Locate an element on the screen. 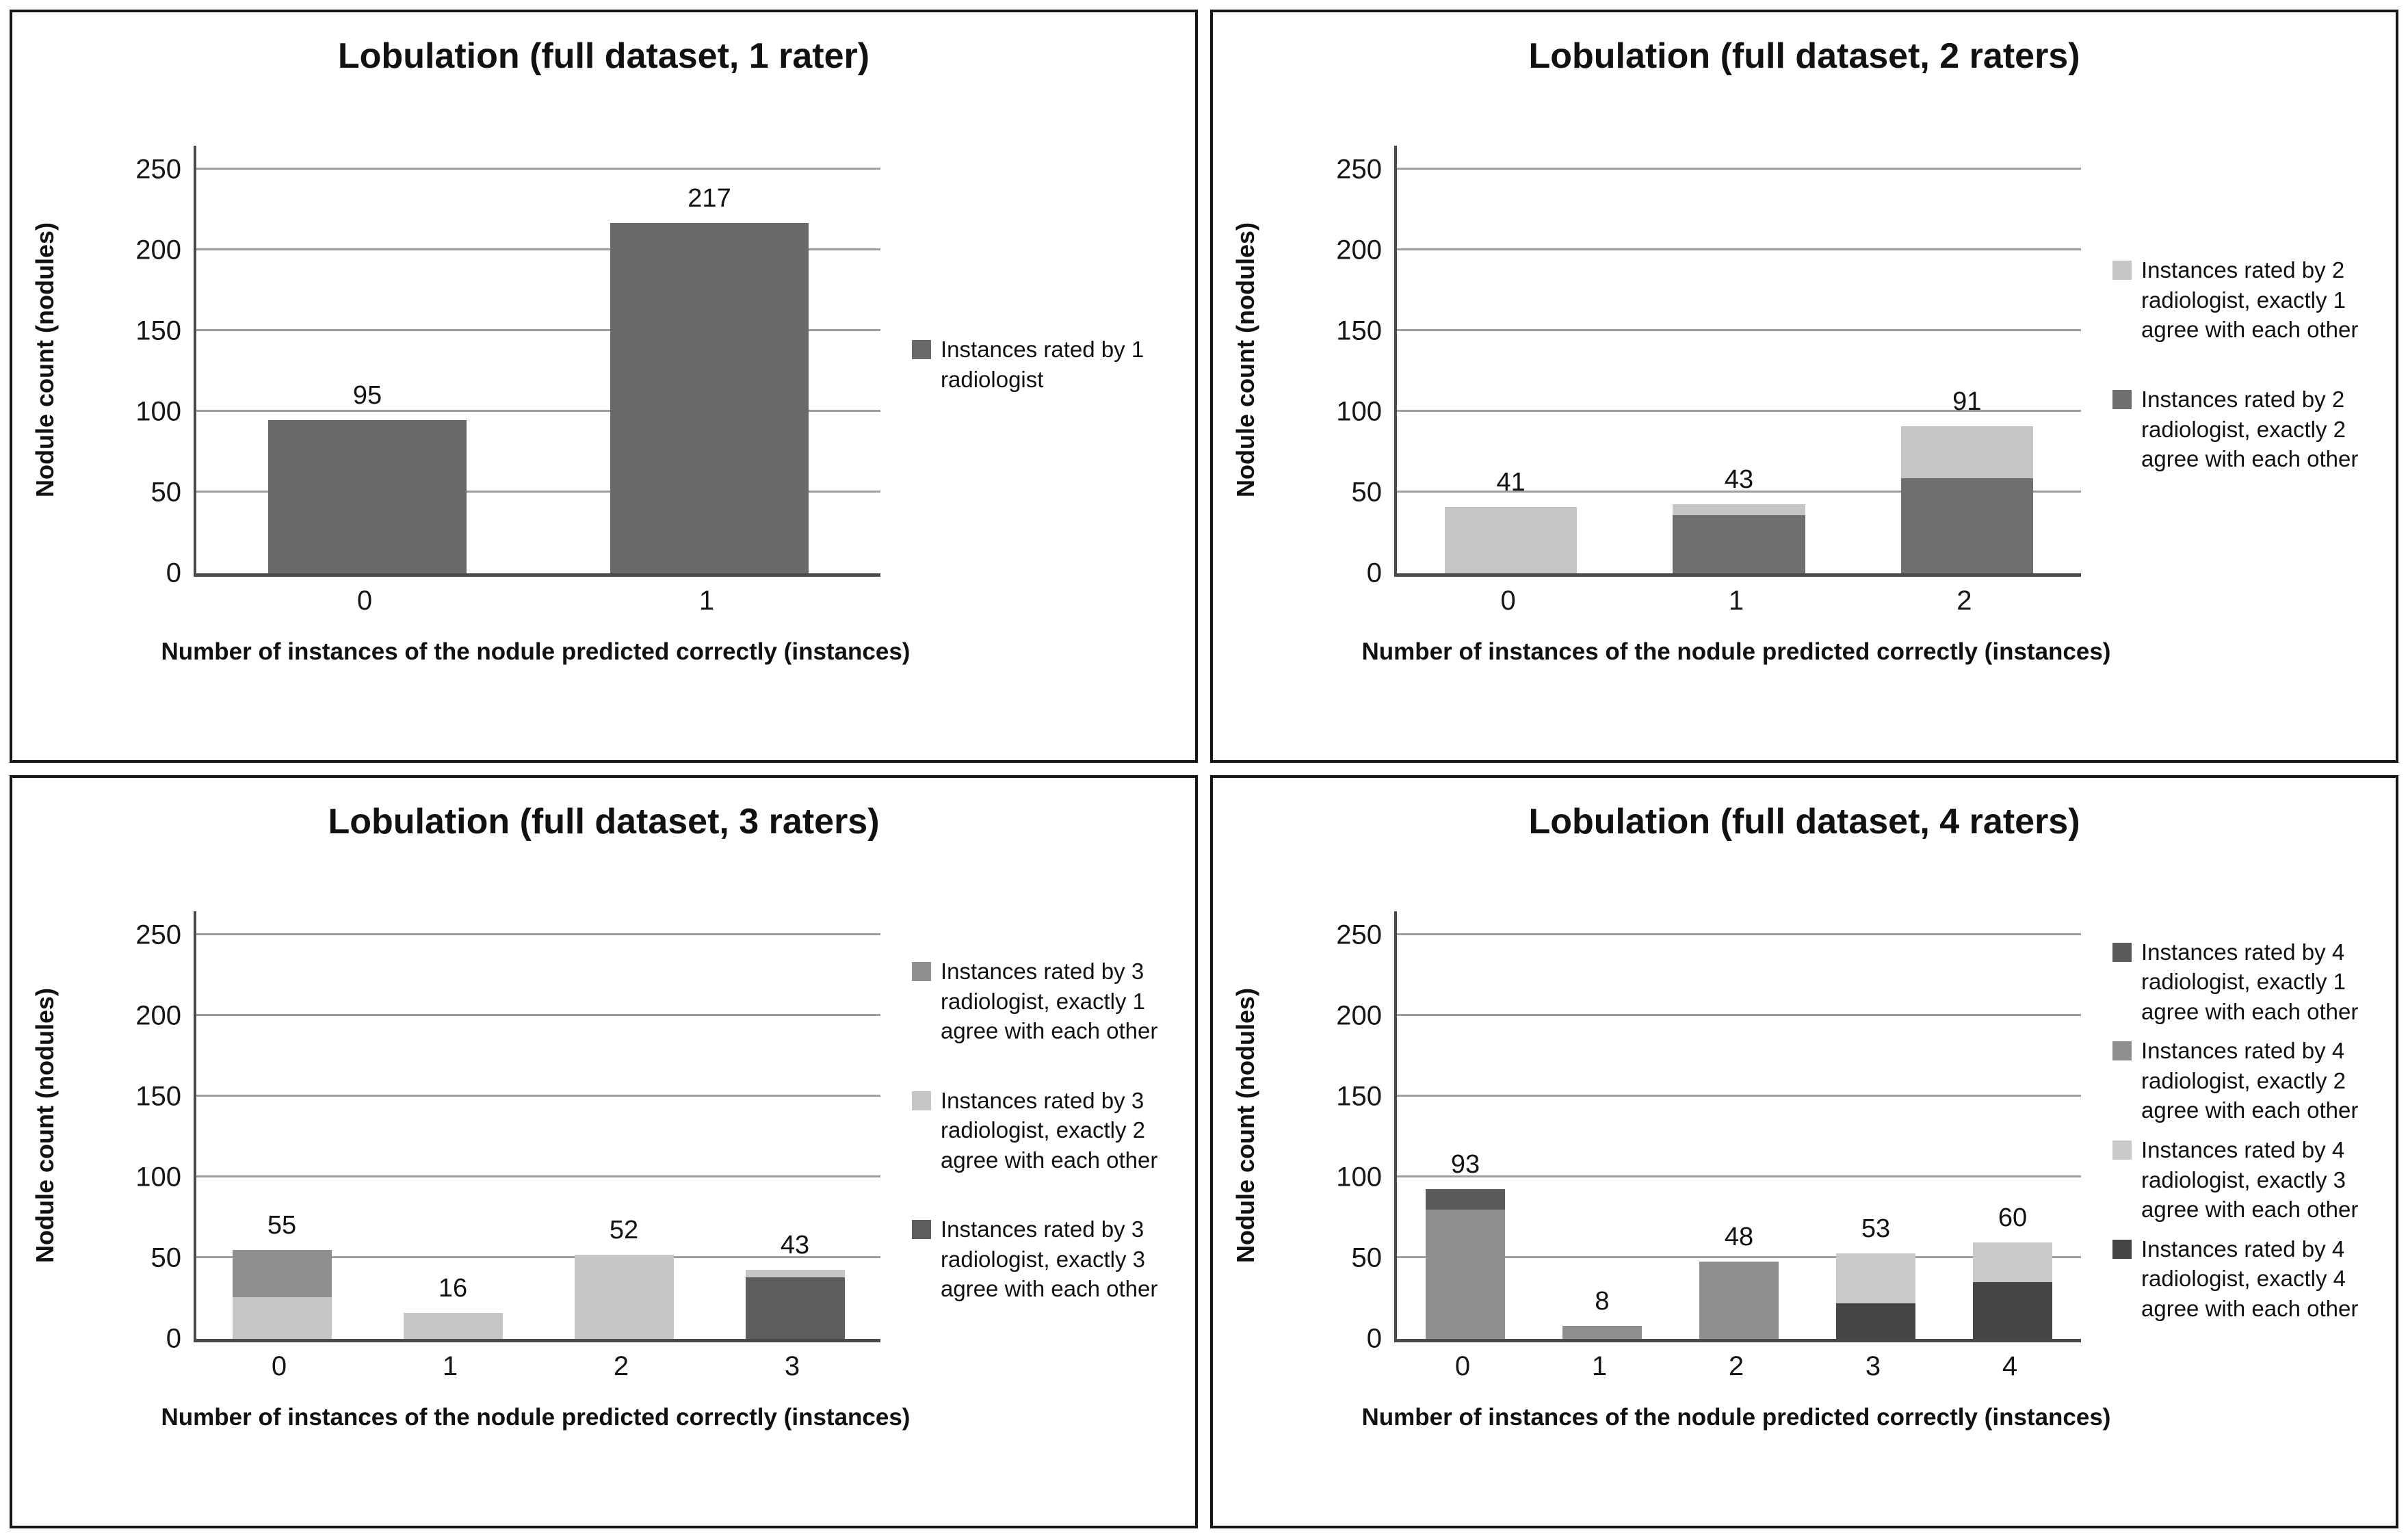 The height and width of the screenshot is (1538, 2408). bar-slot: 93 is located at coordinates (1465, 1125).